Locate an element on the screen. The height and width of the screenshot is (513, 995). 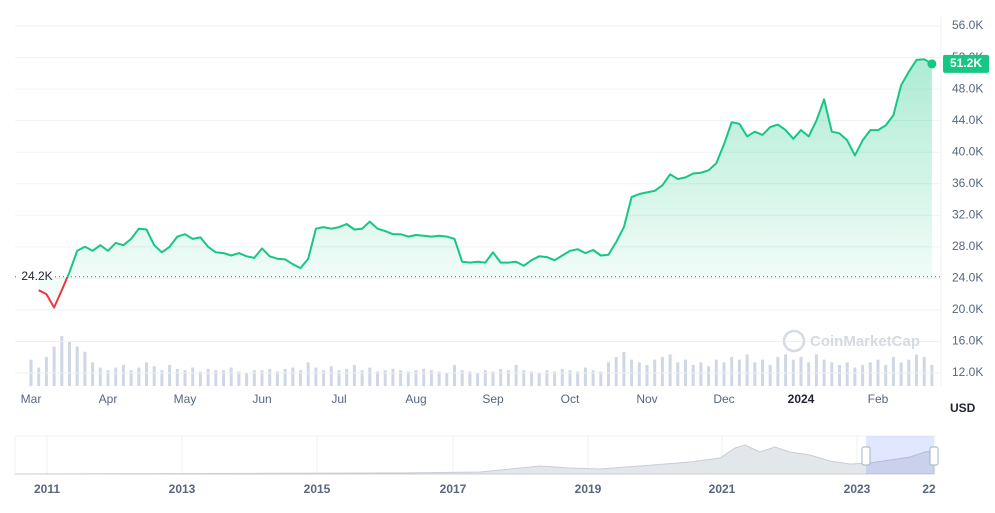
x-tick-label: Jul is located at coordinates (338, 399).